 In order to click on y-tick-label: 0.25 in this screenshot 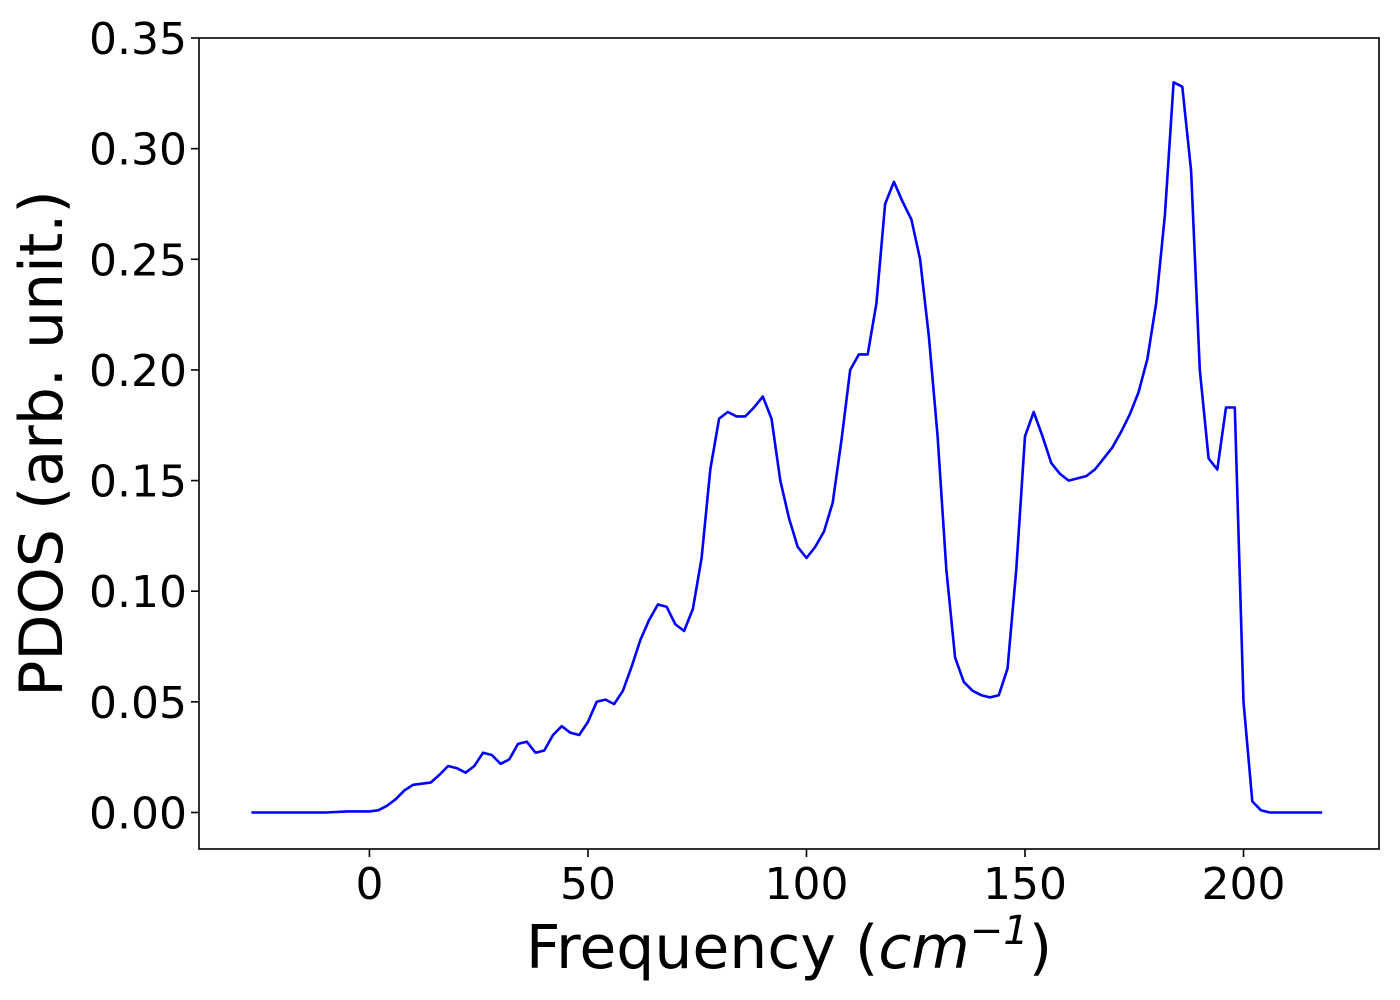, I will do `click(138, 260)`.